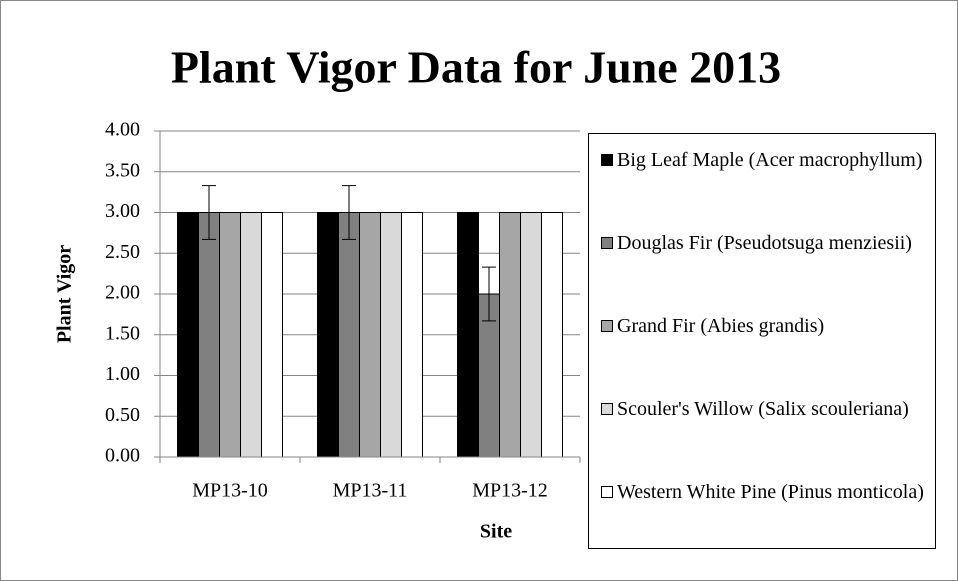 The height and width of the screenshot is (581, 958). What do you see at coordinates (764, 519) in the screenshot?
I see `legend-entry: Western White Pine (Pinus monticola)` at bounding box center [764, 519].